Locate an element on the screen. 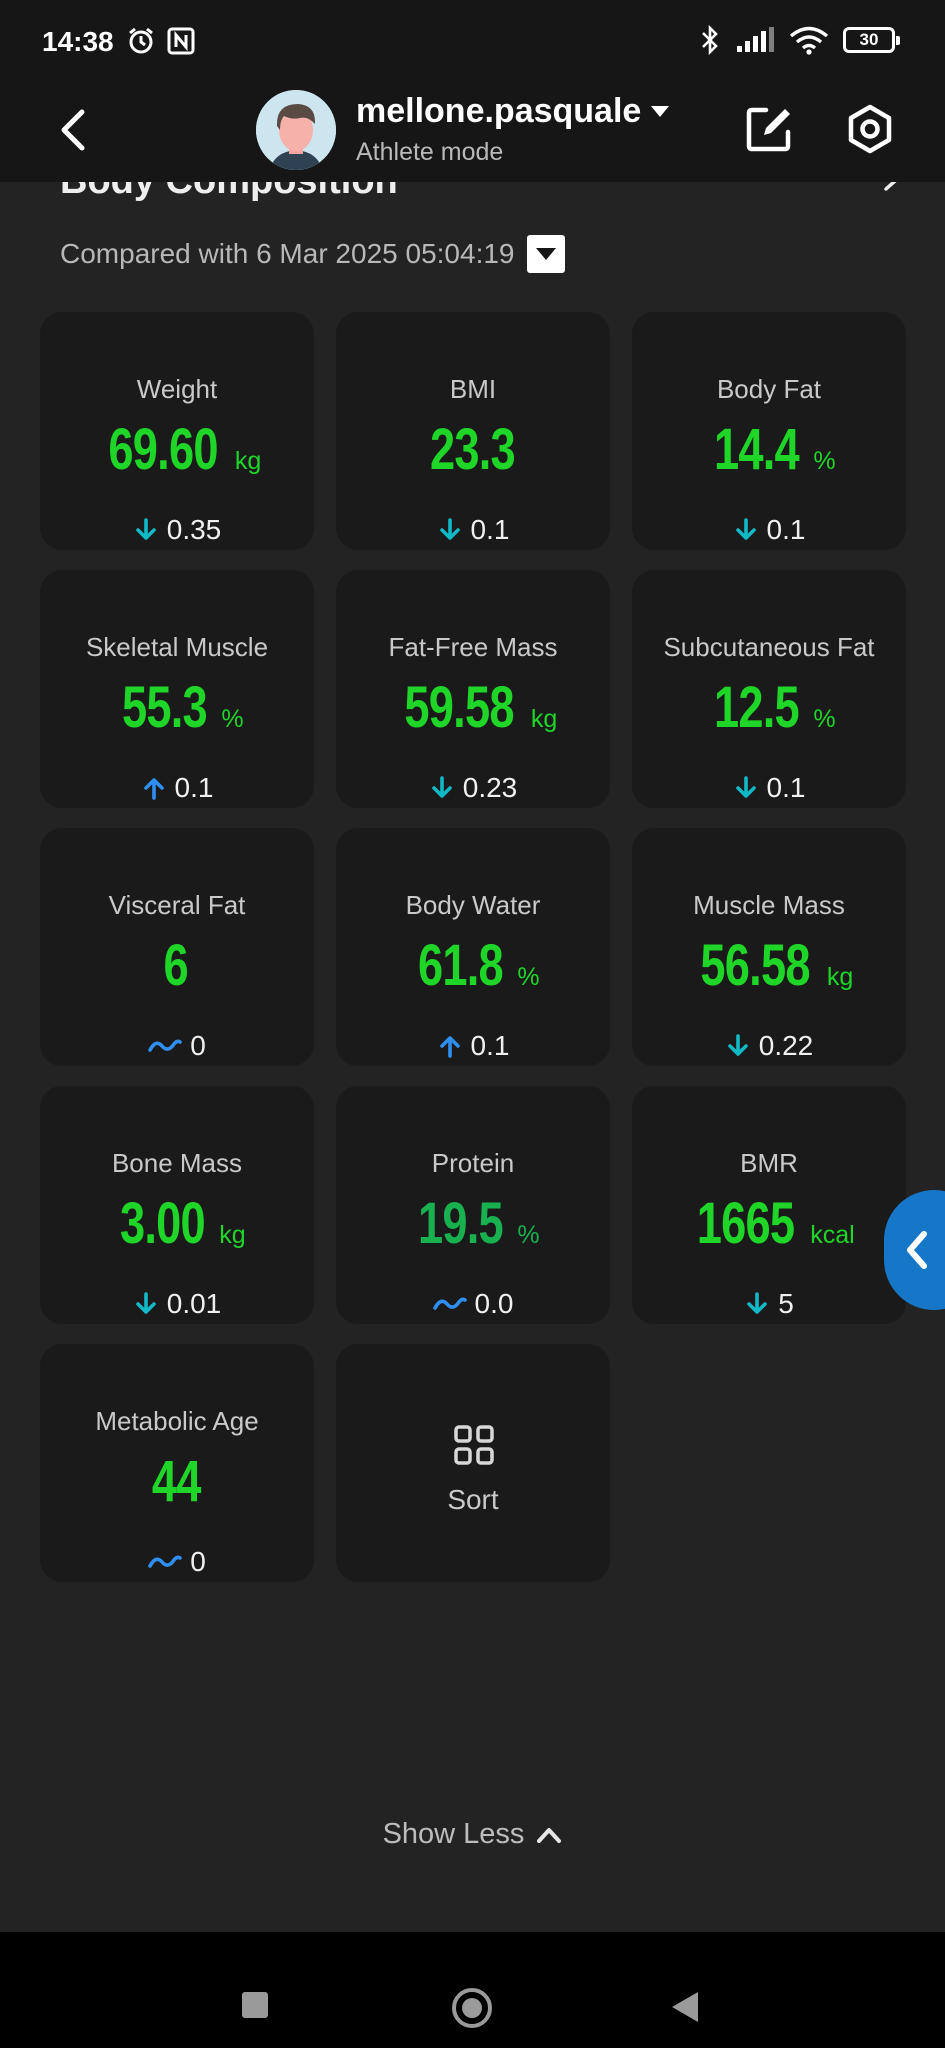  metric-value: 44 is located at coordinates (176, 1481).